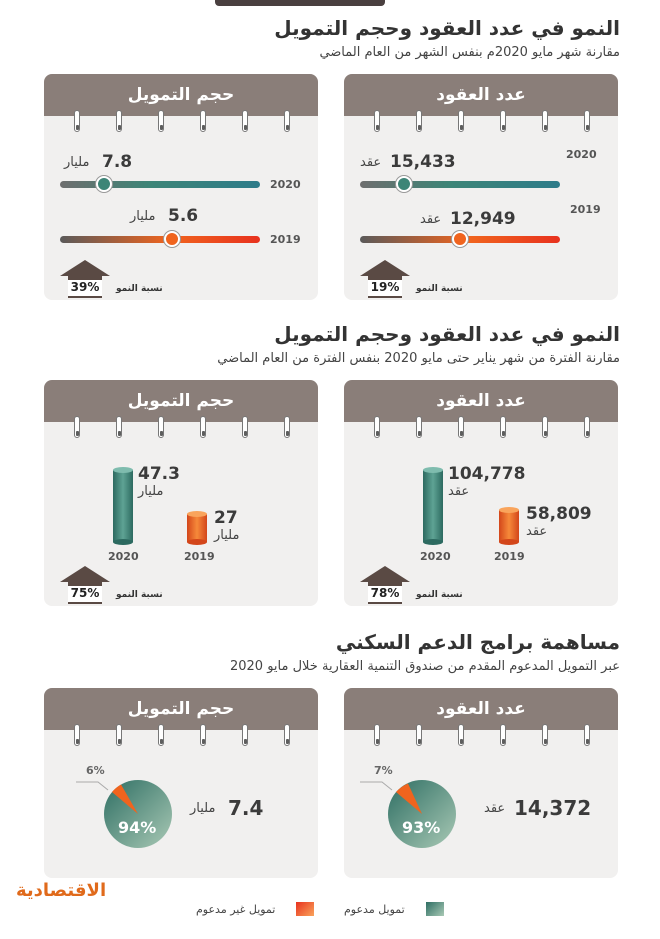  I want to click on legend-label-supported: تمويل مدعوم, so click(374, 909).